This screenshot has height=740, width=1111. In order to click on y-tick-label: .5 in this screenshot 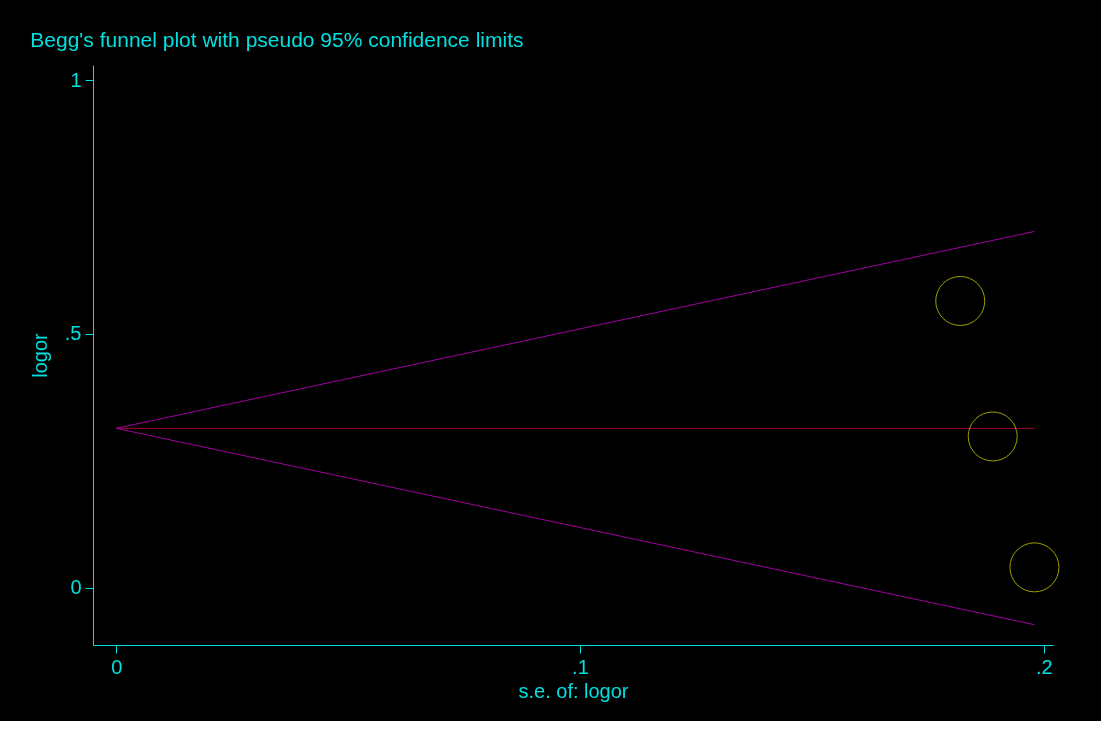, I will do `click(73, 333)`.